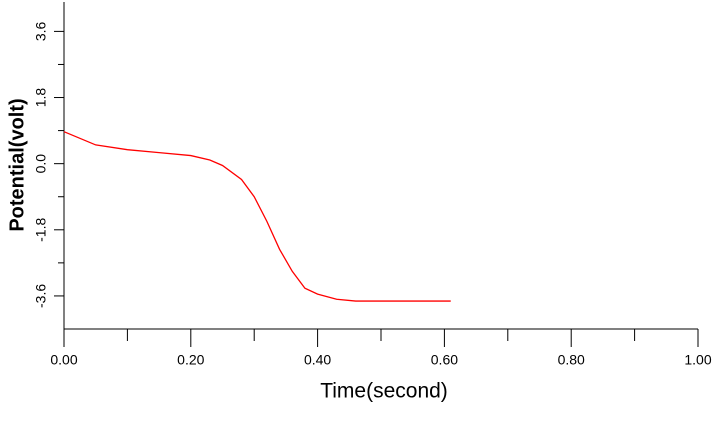 The image size is (720, 428). I want to click on x-tick-label: 0.20, so click(190, 360).